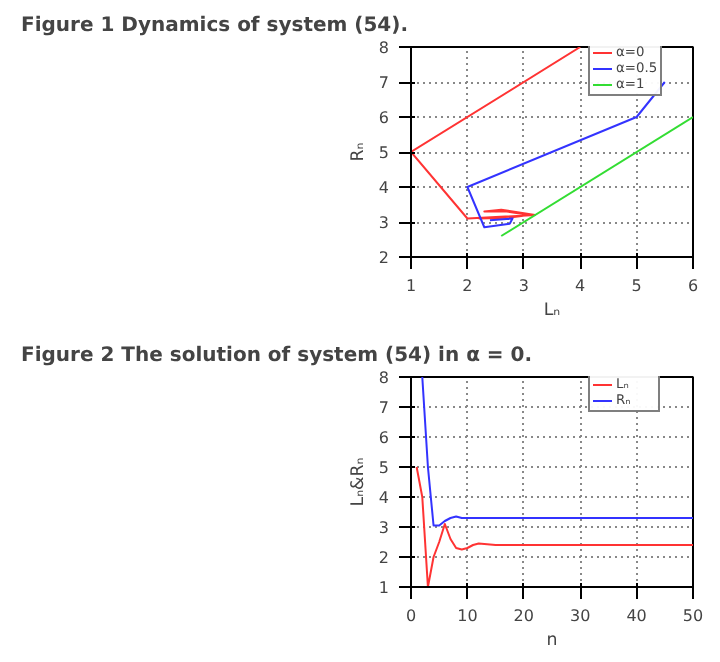  What do you see at coordinates (467, 286) in the screenshot?
I see `x-tick-label: 2` at bounding box center [467, 286].